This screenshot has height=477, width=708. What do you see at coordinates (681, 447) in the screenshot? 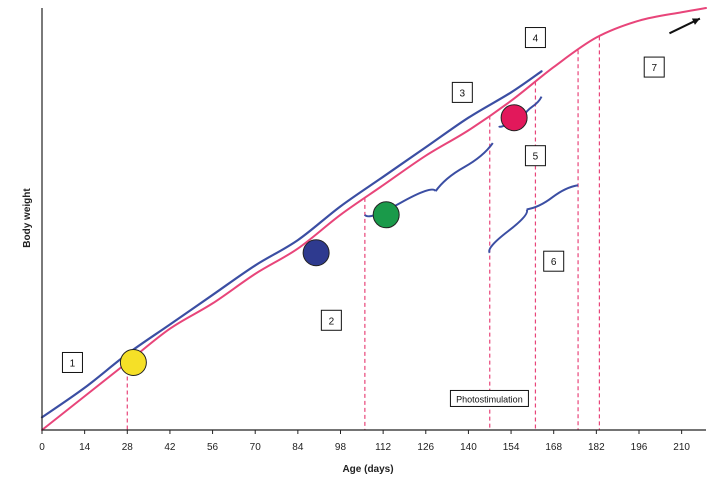
I see `x-tick-label: 210` at bounding box center [681, 447].